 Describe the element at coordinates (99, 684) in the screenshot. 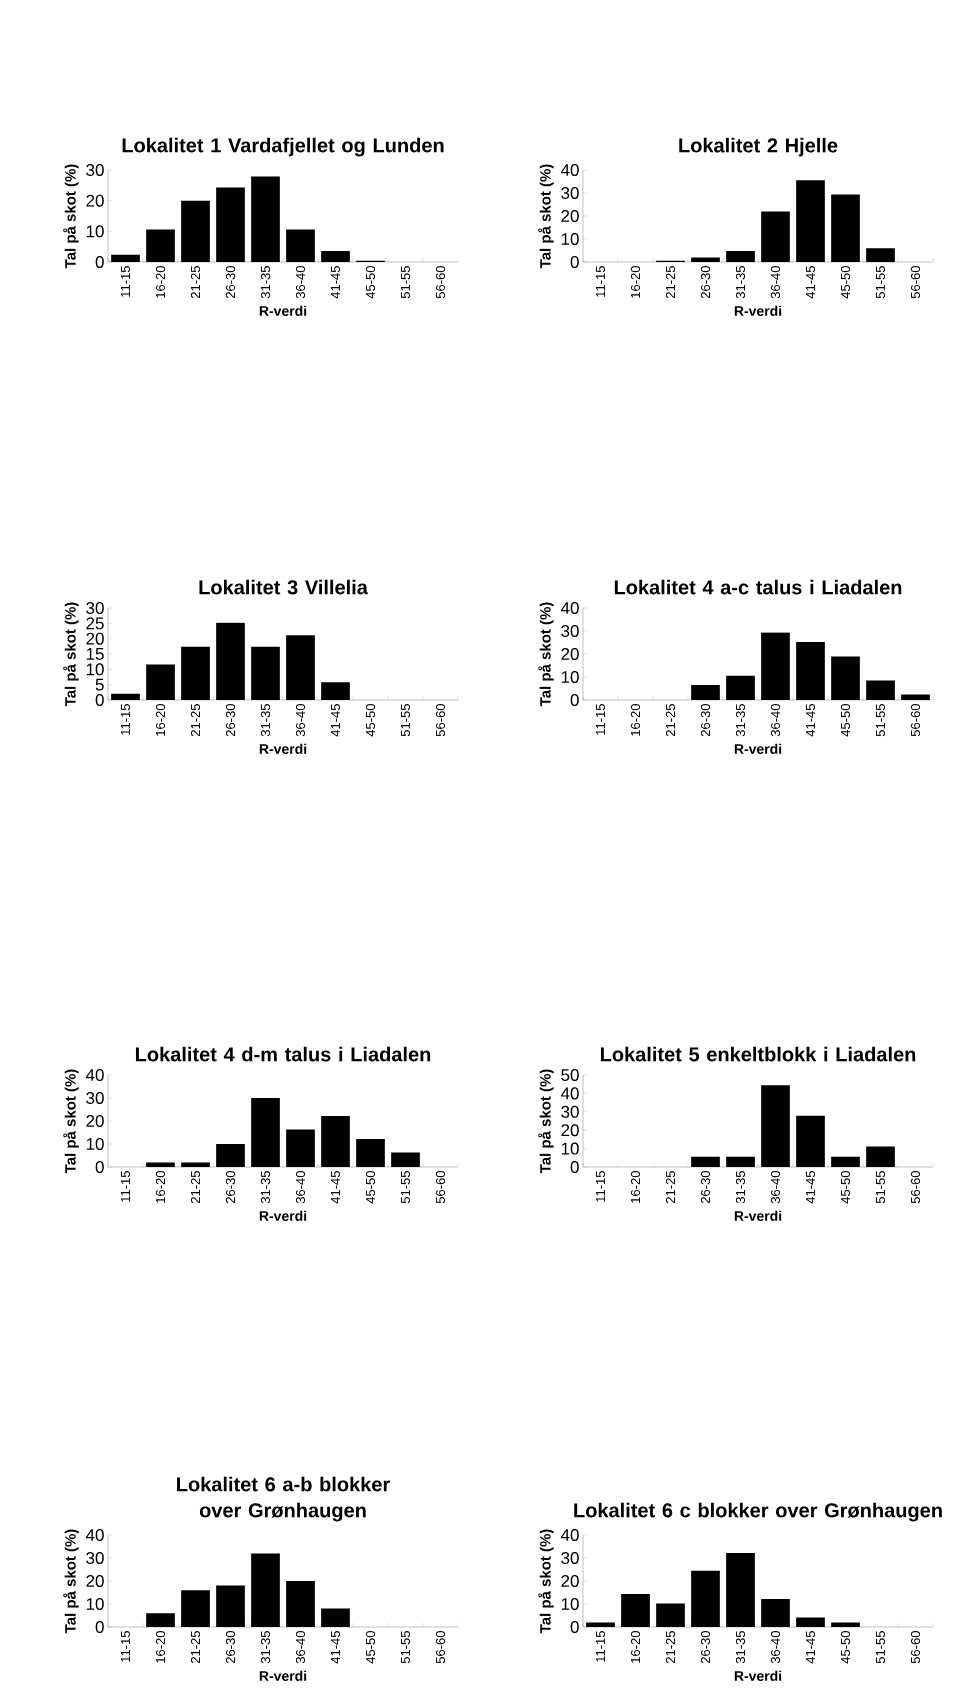

I see `y-tick-label: 5` at that location.